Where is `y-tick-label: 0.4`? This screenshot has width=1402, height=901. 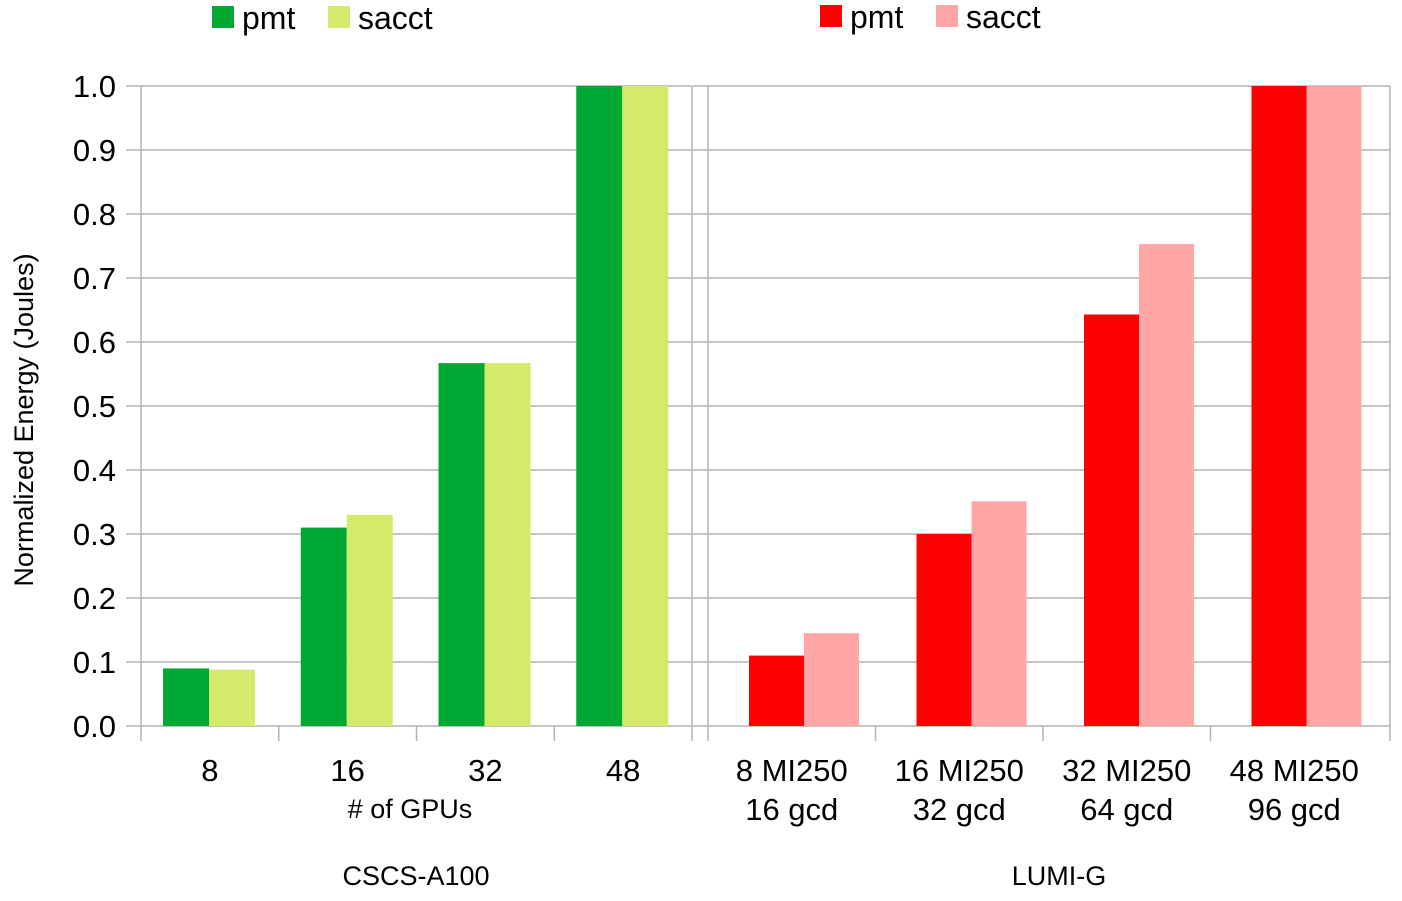
y-tick-label: 0.4 is located at coordinates (94, 470).